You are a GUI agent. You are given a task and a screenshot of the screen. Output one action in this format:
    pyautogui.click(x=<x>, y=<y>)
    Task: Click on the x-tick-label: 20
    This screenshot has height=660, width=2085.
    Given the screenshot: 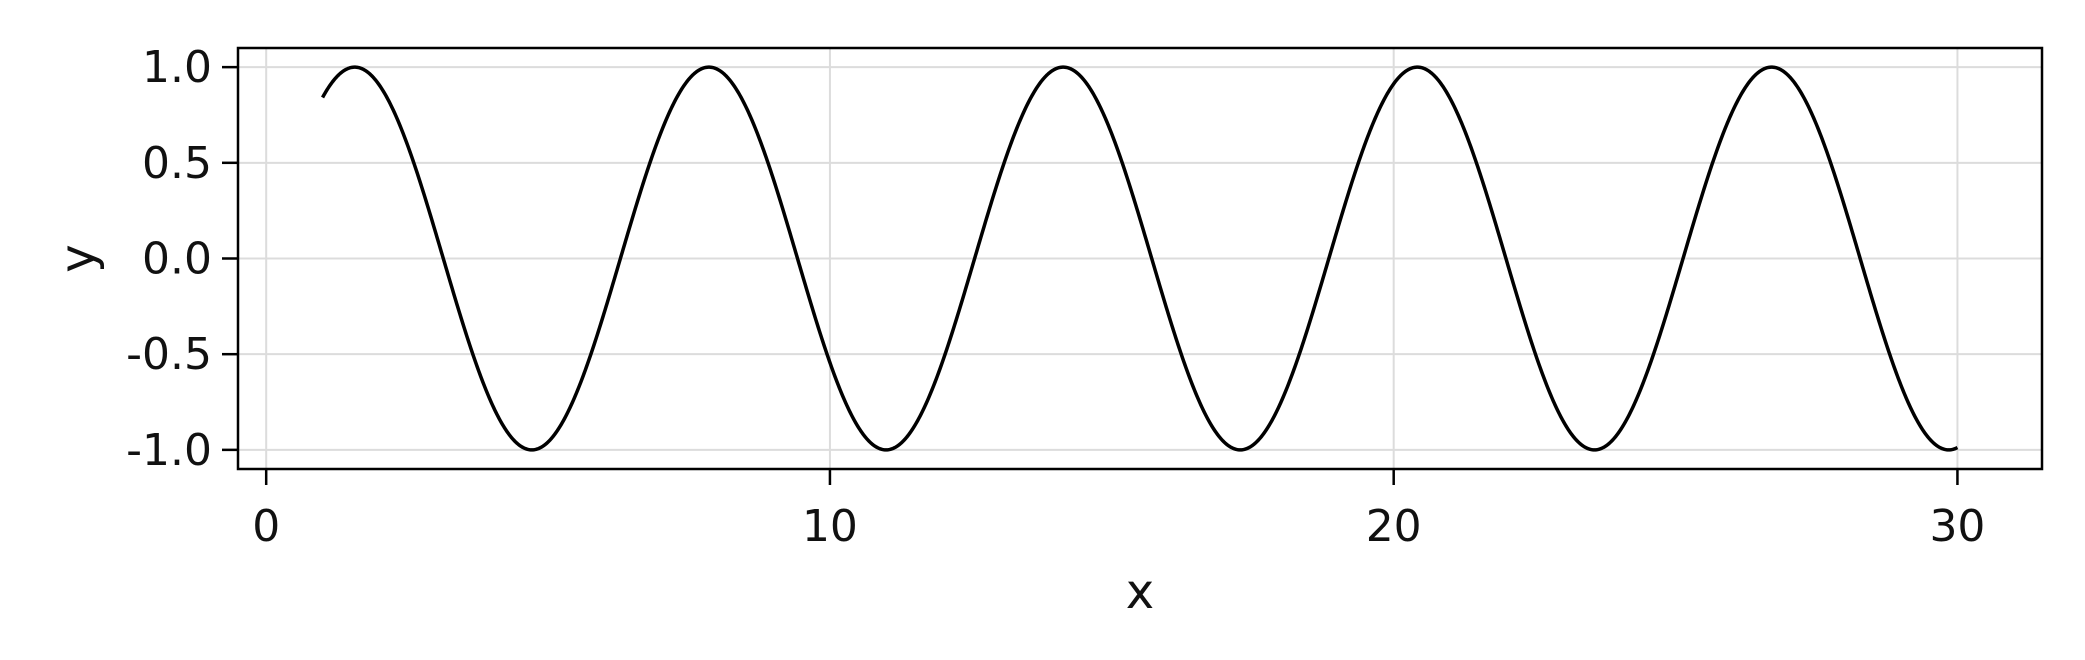 What is the action you would take?
    pyautogui.click(x=1394, y=526)
    